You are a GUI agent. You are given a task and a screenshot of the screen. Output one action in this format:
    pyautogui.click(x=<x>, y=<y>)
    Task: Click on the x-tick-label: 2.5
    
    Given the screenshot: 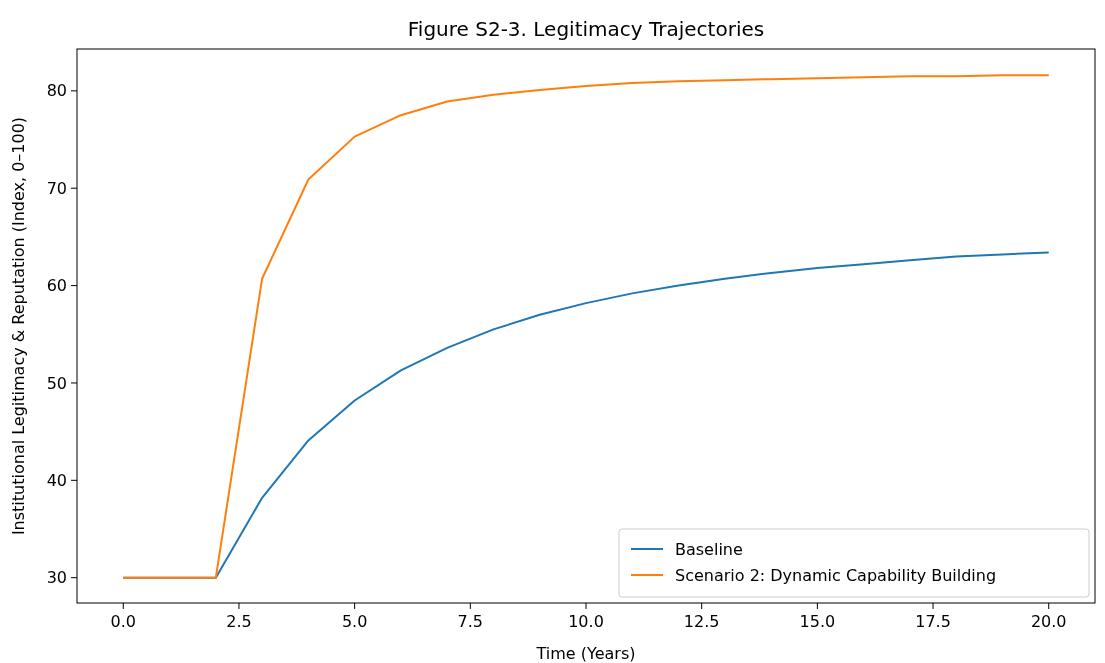 What is the action you would take?
    pyautogui.click(x=239, y=621)
    